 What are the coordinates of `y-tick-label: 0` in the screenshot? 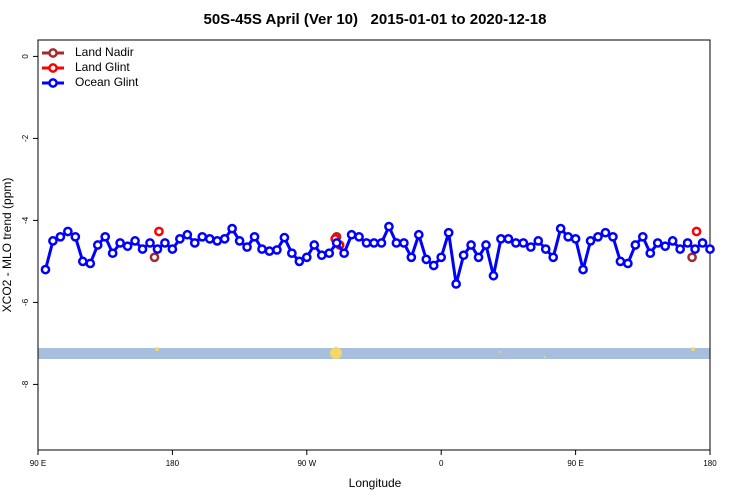 It's located at (25, 56).